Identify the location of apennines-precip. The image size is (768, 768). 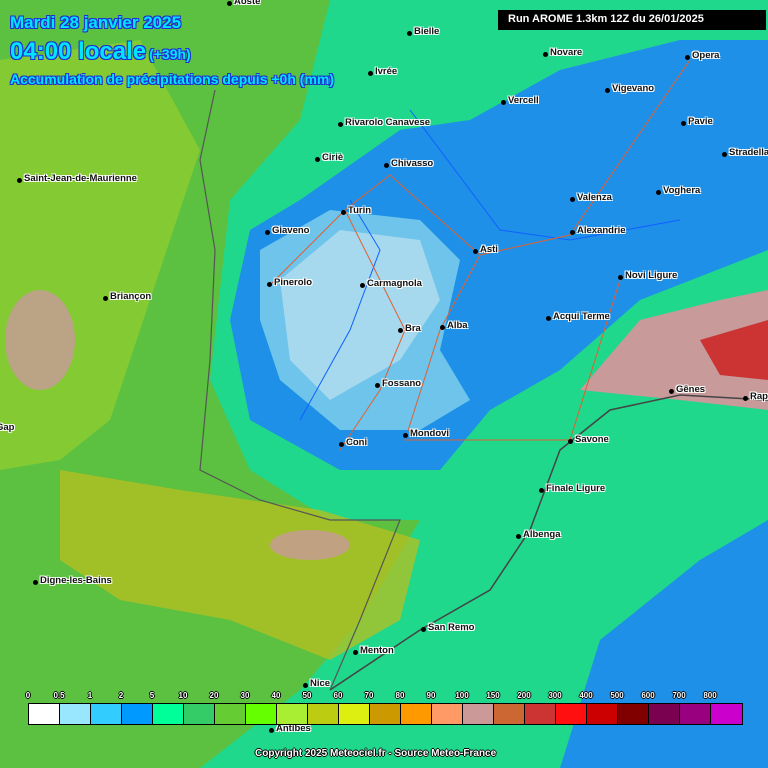
(674, 350).